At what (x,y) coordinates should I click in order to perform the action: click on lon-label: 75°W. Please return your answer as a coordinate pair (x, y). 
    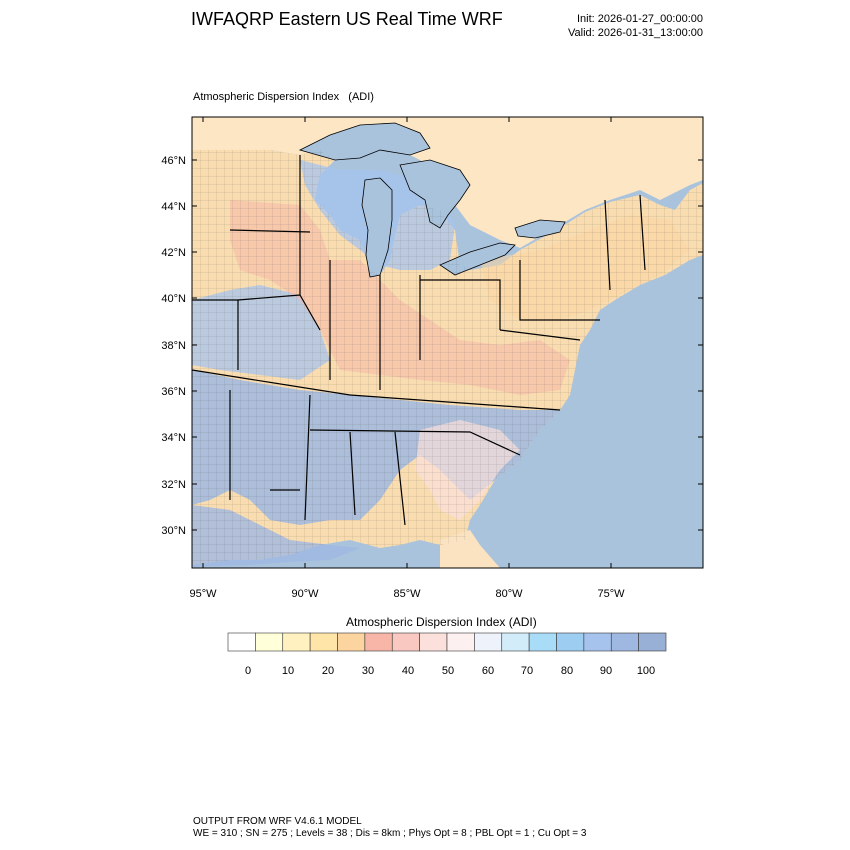
    Looking at the image, I should click on (611, 594).